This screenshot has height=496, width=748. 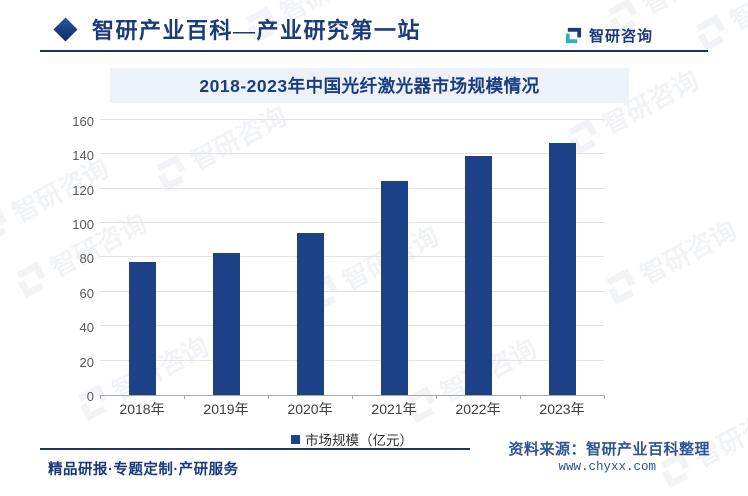 What do you see at coordinates (394, 287) in the screenshot?
I see `bar-2021年` at bounding box center [394, 287].